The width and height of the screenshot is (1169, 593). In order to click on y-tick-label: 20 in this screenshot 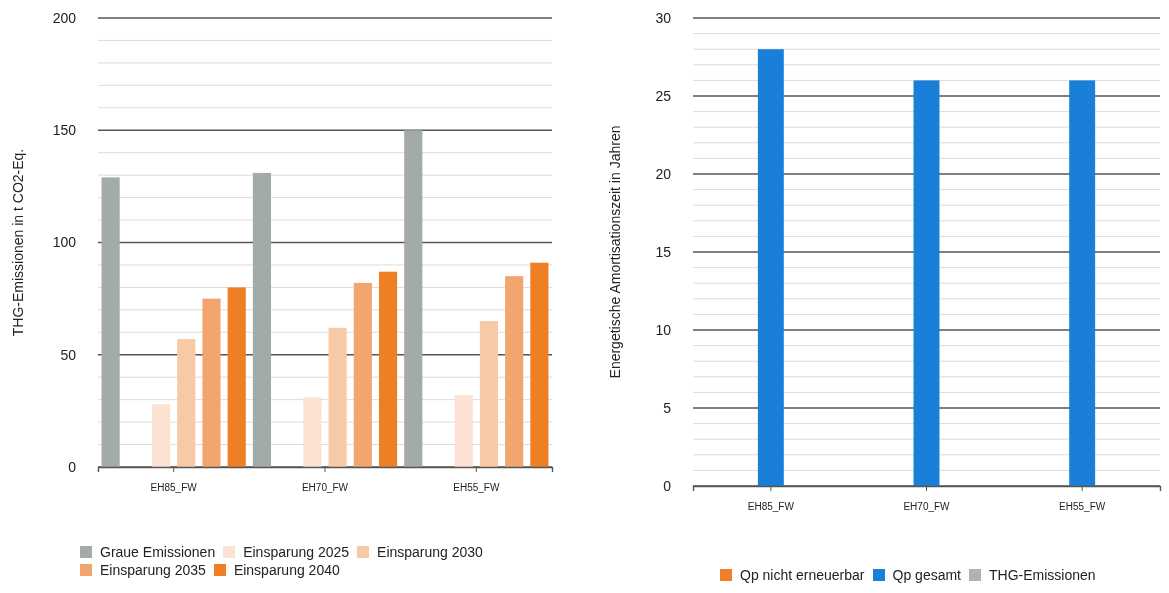, I will do `click(663, 173)`.